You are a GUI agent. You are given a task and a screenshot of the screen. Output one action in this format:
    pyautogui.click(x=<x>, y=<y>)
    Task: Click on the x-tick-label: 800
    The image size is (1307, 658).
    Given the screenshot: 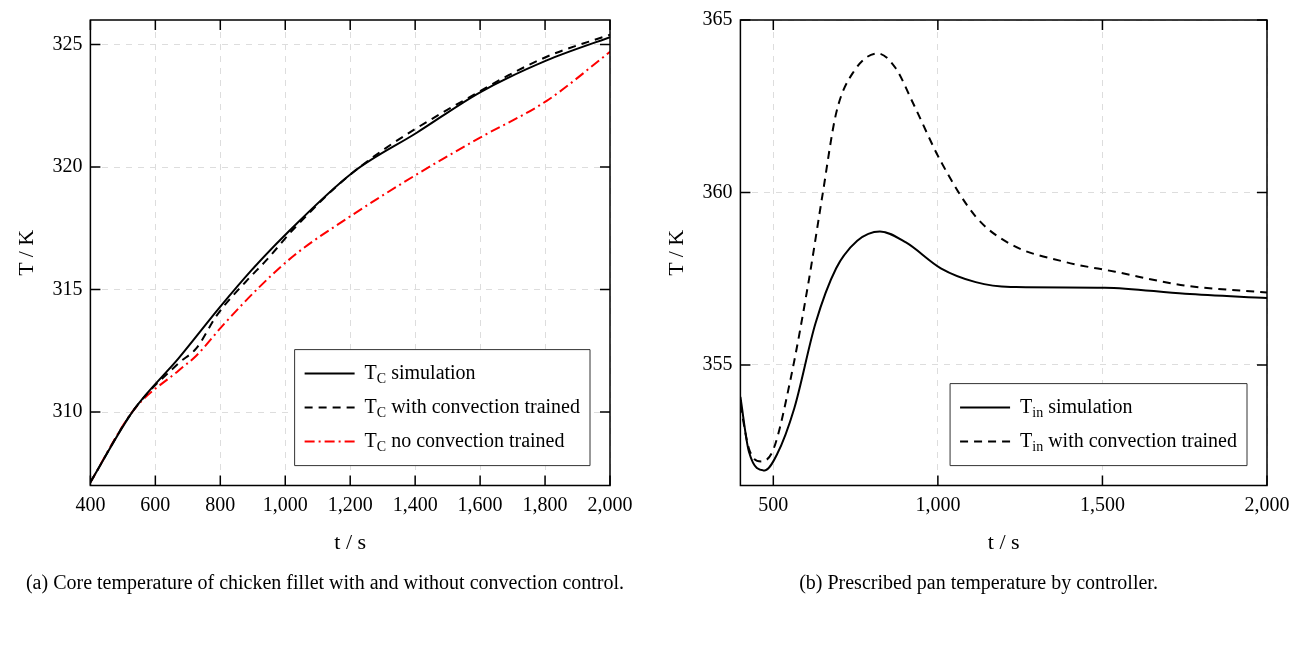 What is the action you would take?
    pyautogui.click(x=220, y=503)
    